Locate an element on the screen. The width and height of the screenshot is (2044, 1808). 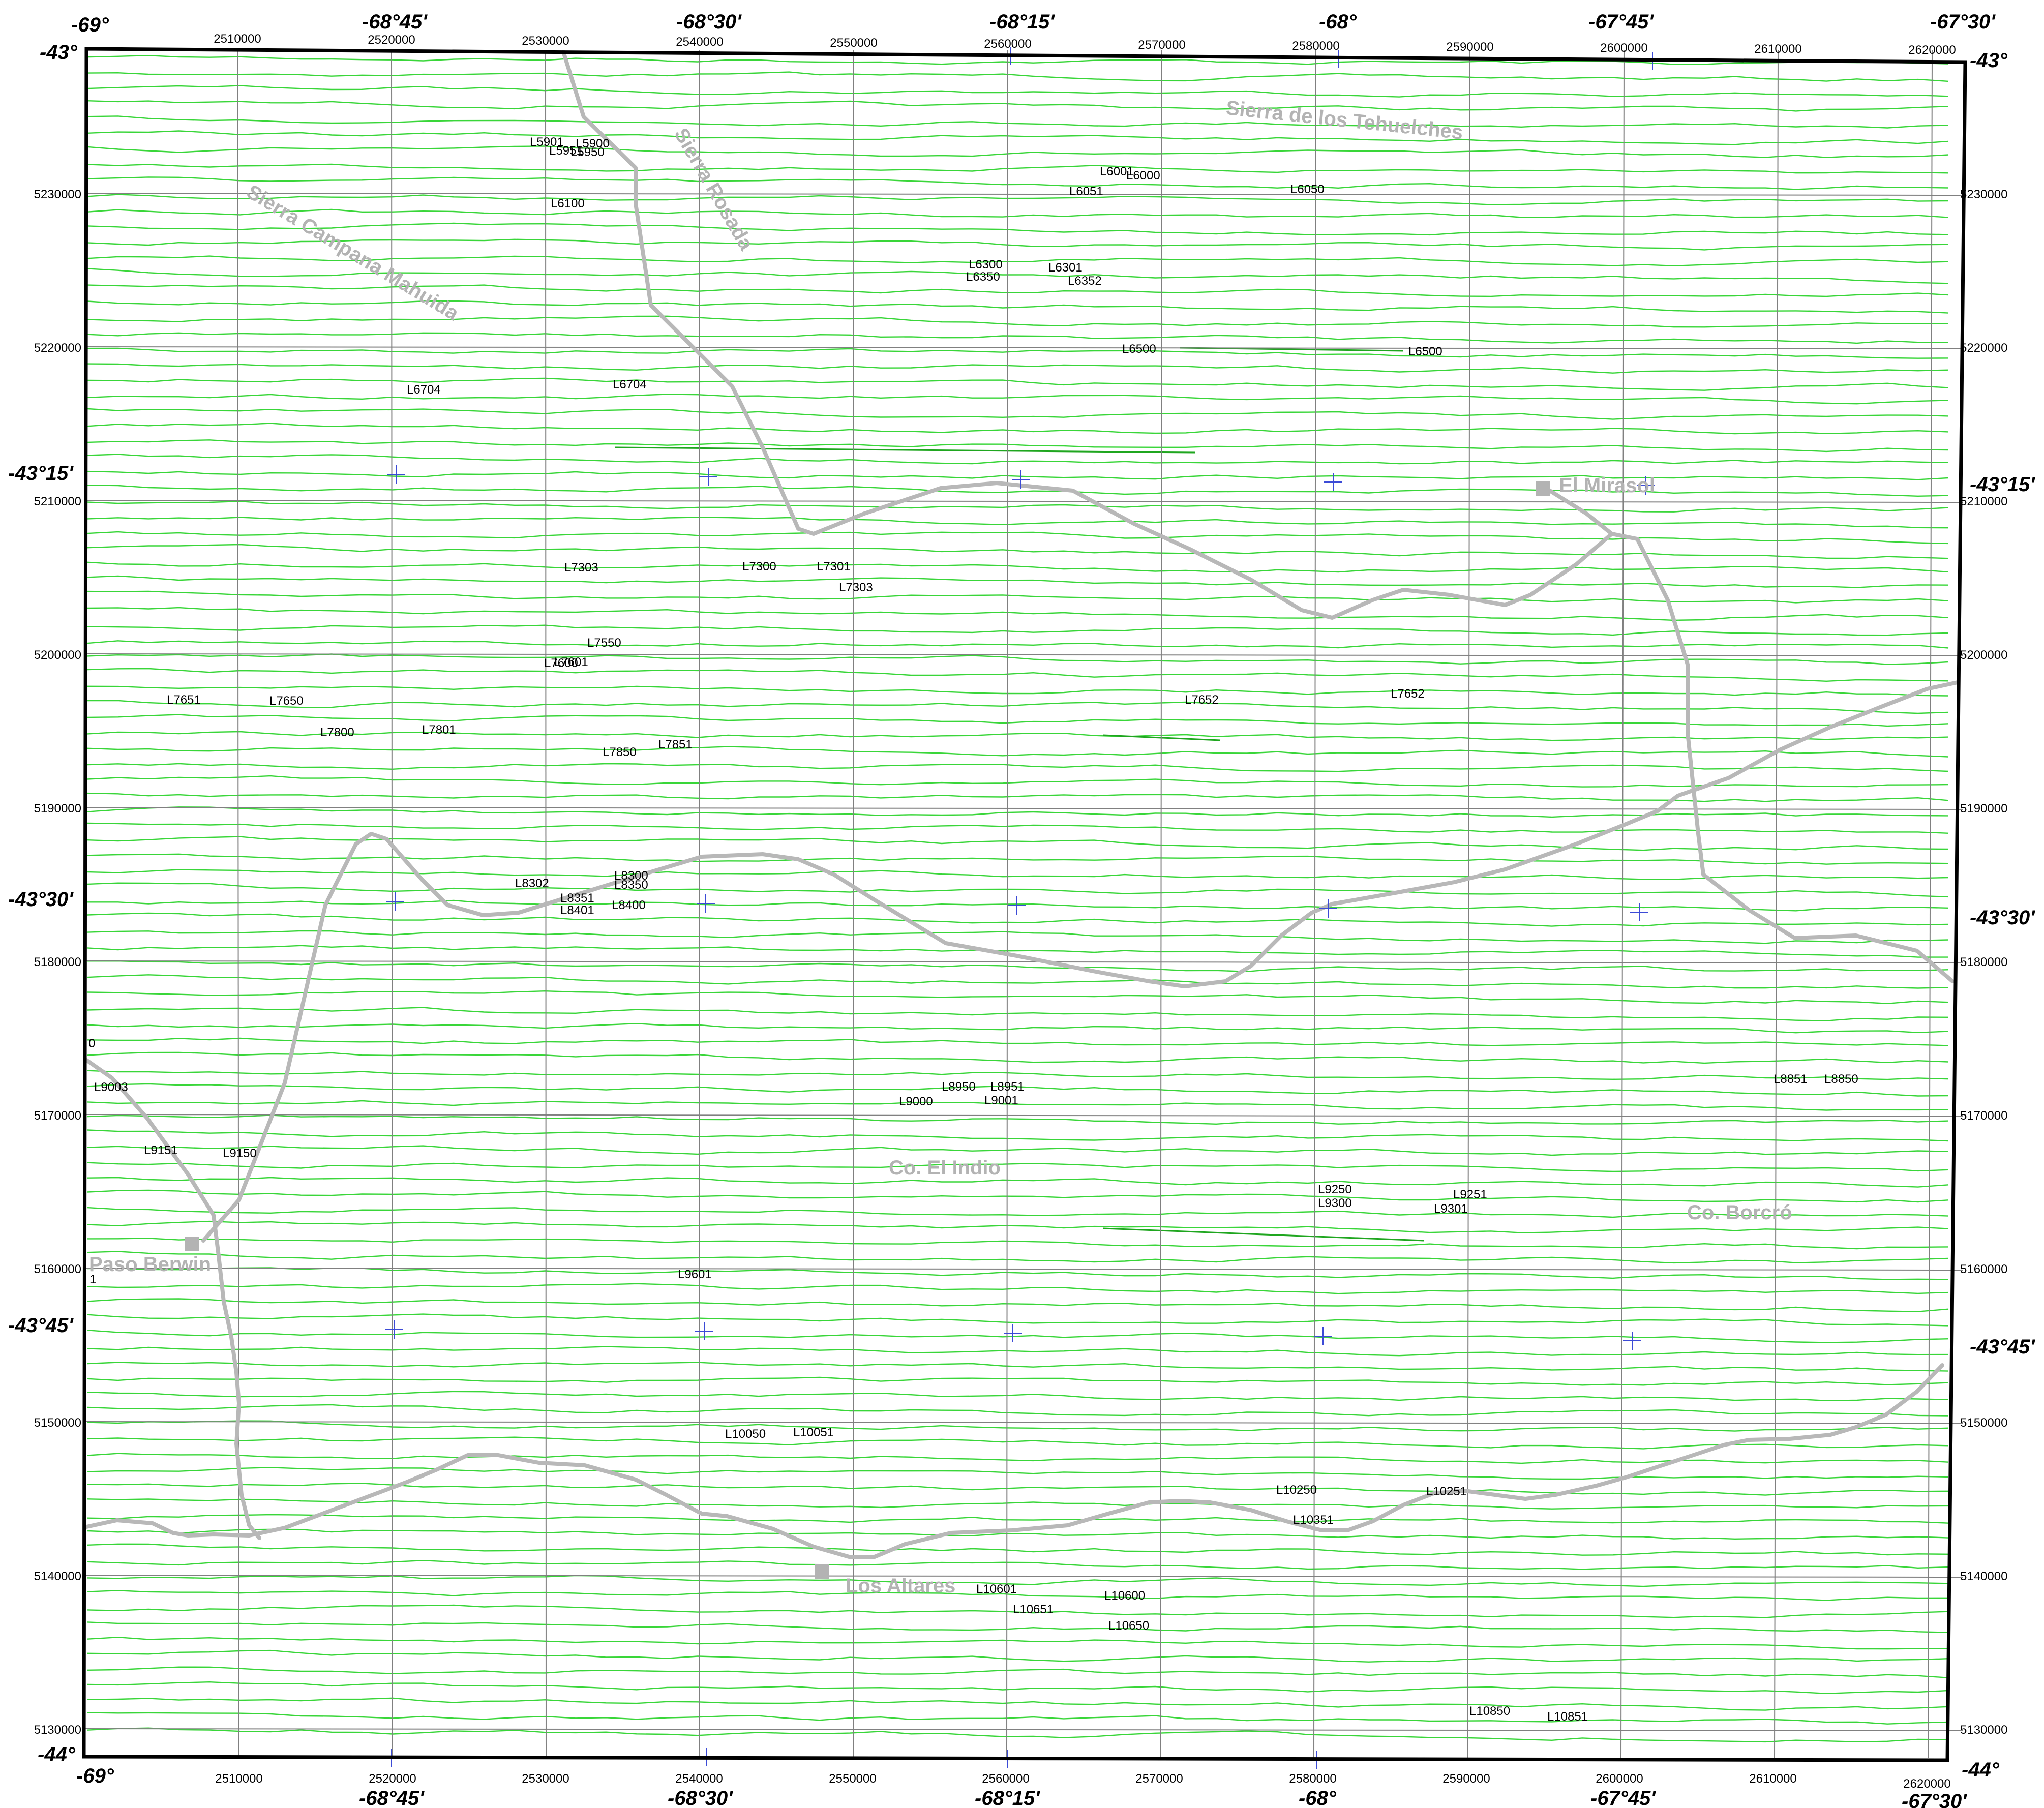
line-label: L6704 is located at coordinates (630, 384).